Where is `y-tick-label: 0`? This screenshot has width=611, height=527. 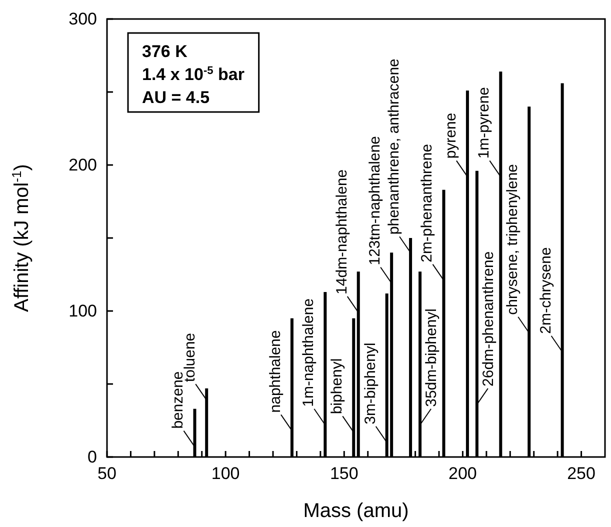 y-tick-label: 0 is located at coordinates (92, 456).